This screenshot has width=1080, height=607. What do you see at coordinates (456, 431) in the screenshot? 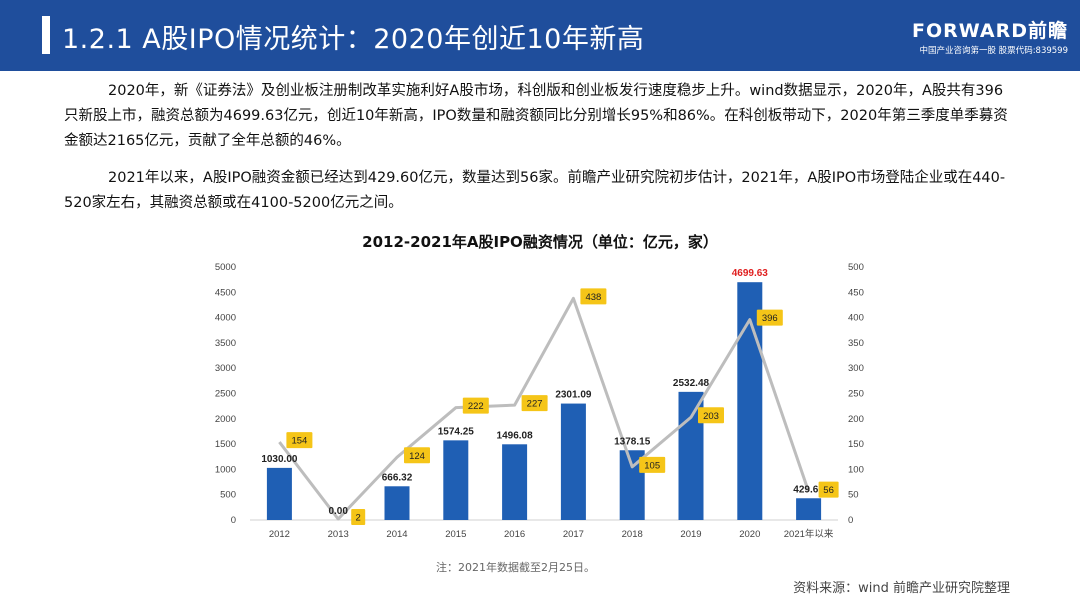
I see `bar-data-label: 1574.25` at bounding box center [456, 431].